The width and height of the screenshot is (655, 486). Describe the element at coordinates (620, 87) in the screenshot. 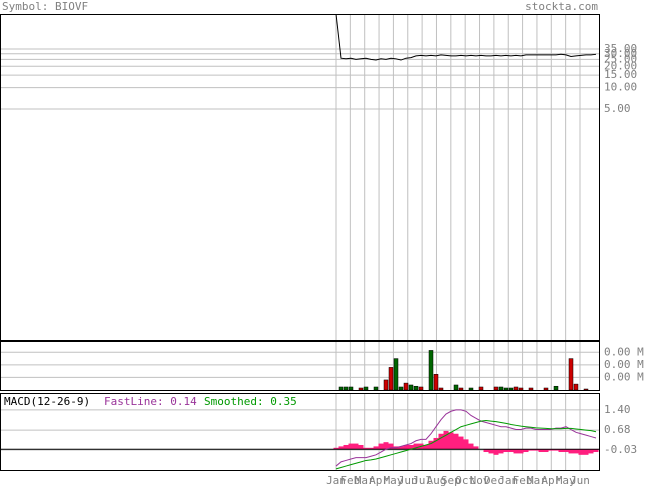

I see `y-tick-label: 10.00` at that location.